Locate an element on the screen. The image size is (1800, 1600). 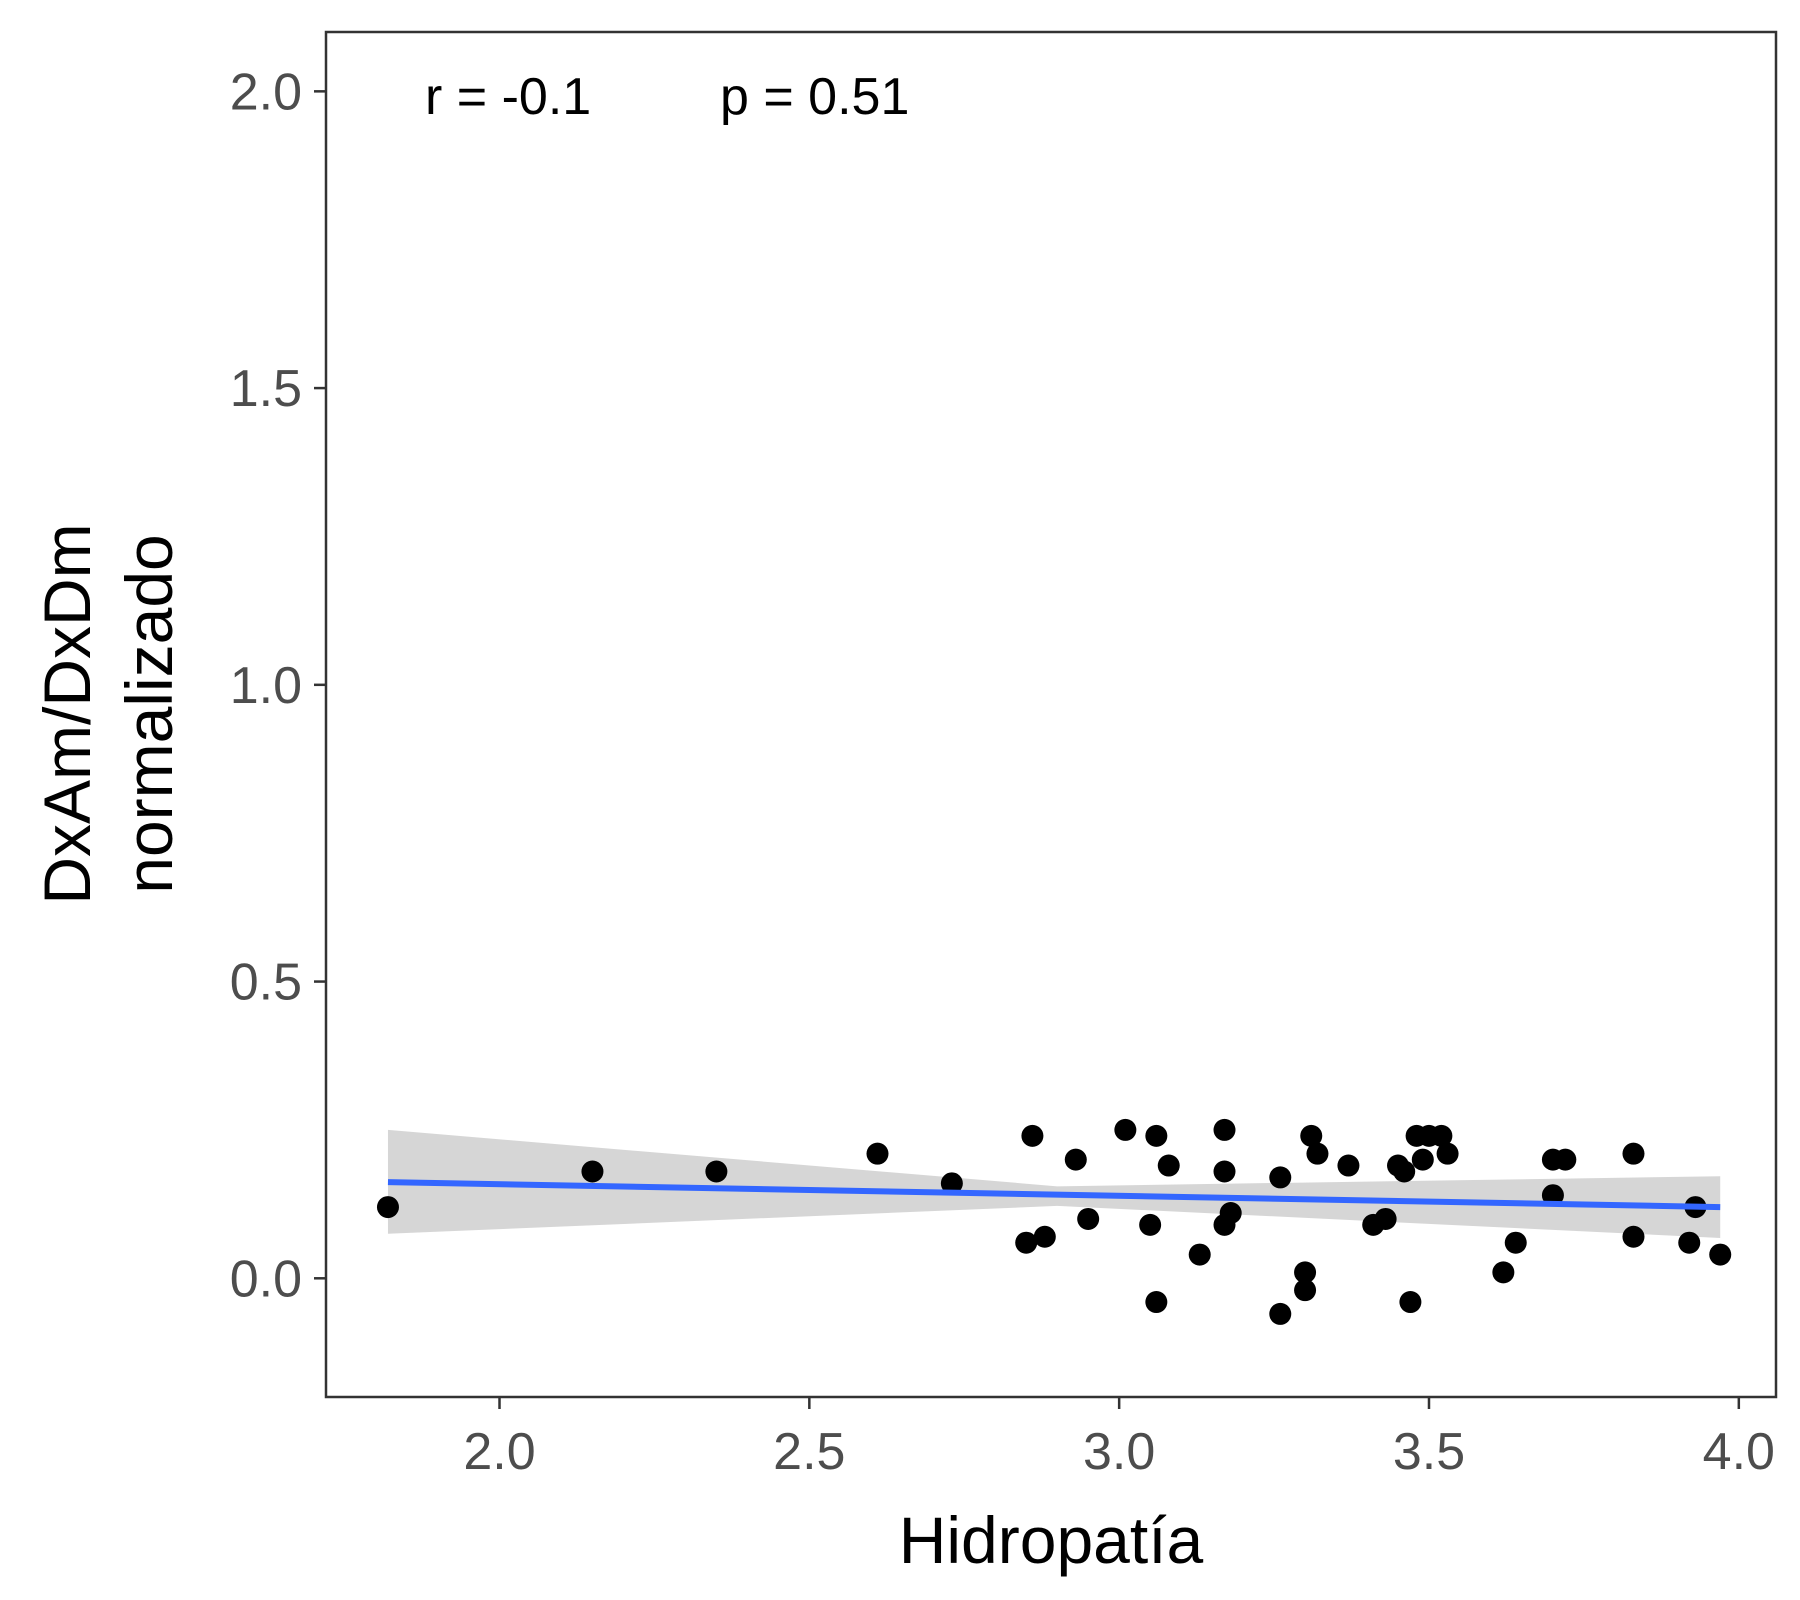
y-tick-label: 0.5 is located at coordinates (266, 983).